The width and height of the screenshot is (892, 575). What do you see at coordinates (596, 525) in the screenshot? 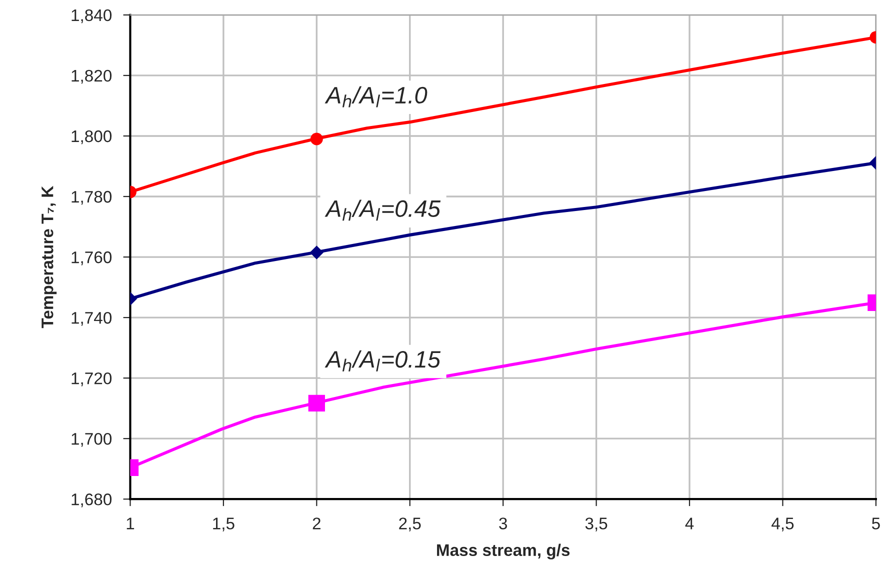
I see `x-tick-label: 3,5` at bounding box center [596, 525].